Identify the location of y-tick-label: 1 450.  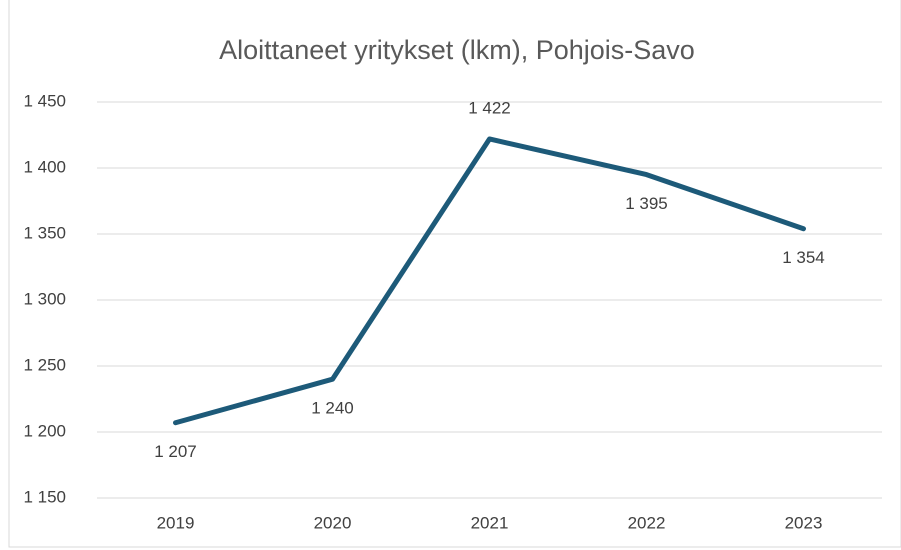
(44, 100).